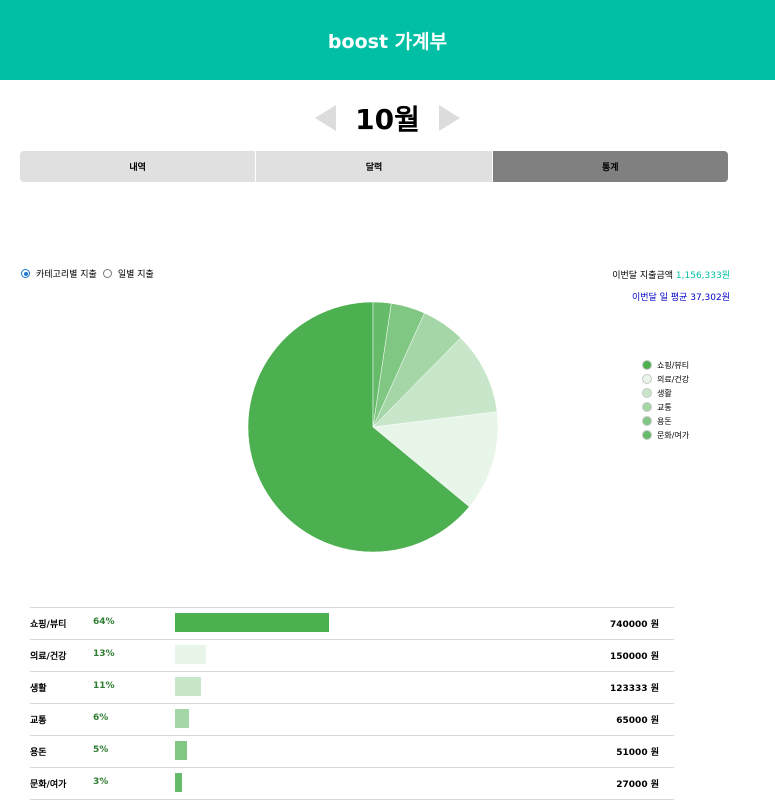 This screenshot has height=801, width=775. Describe the element at coordinates (673, 365) in the screenshot. I see `legend-label: 쇼핑/뷰티` at that location.